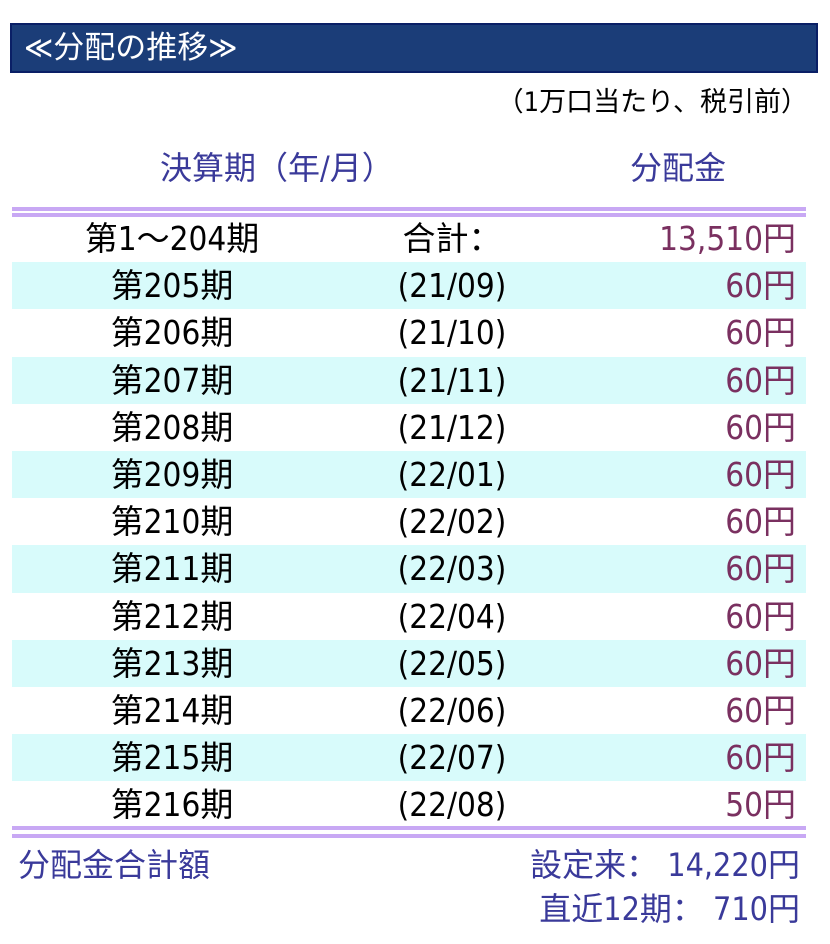 The image size is (830, 944). What do you see at coordinates (172, 522) in the screenshot?
I see `period-cell: 第210期` at bounding box center [172, 522].